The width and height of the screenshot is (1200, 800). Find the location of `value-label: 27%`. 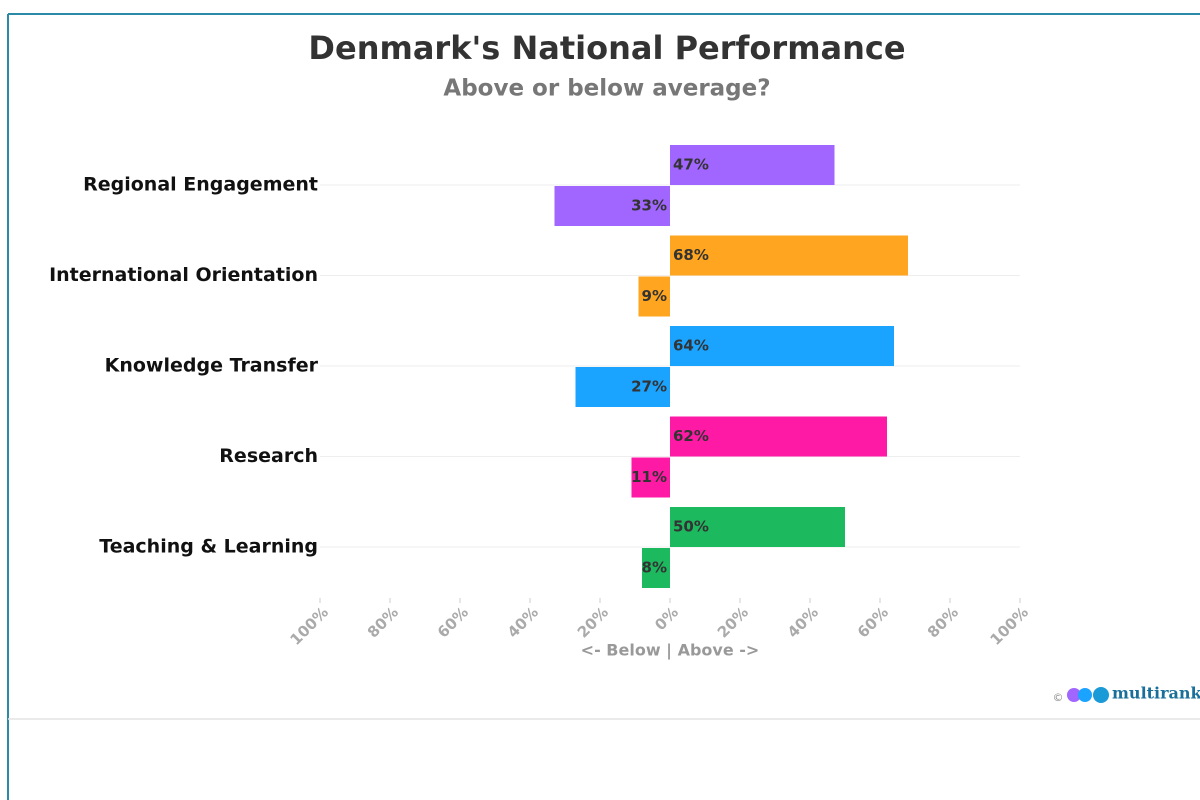

value-label: 27% is located at coordinates (649, 387).